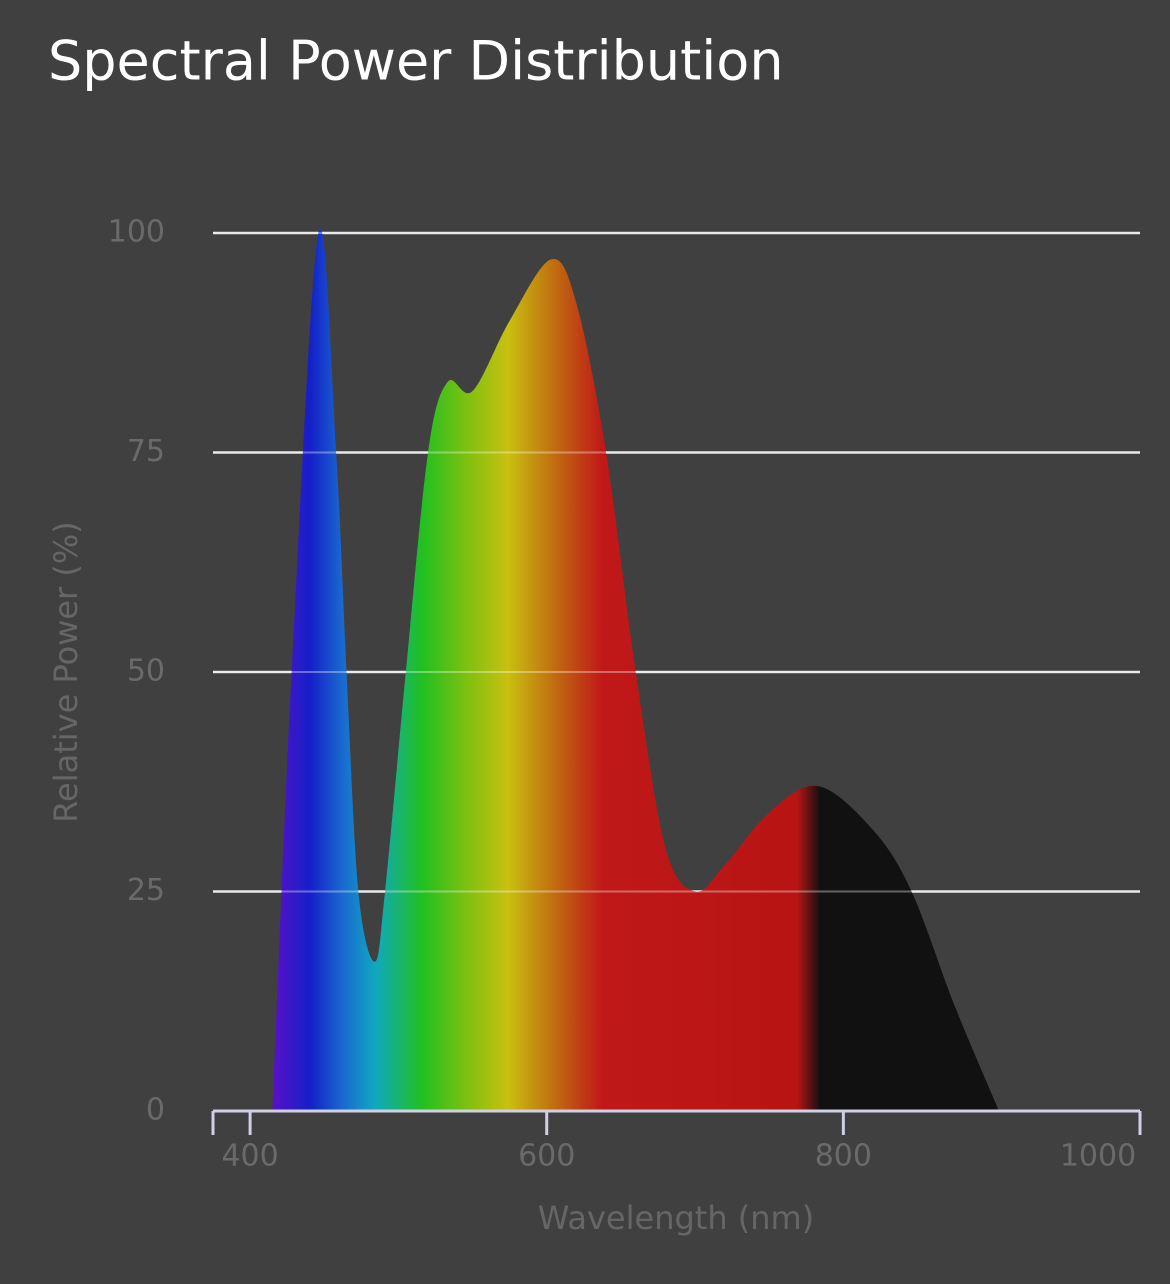 The height and width of the screenshot is (1284, 1170). Describe the element at coordinates (146, 890) in the screenshot. I see `y-tick-label: 25` at that location.